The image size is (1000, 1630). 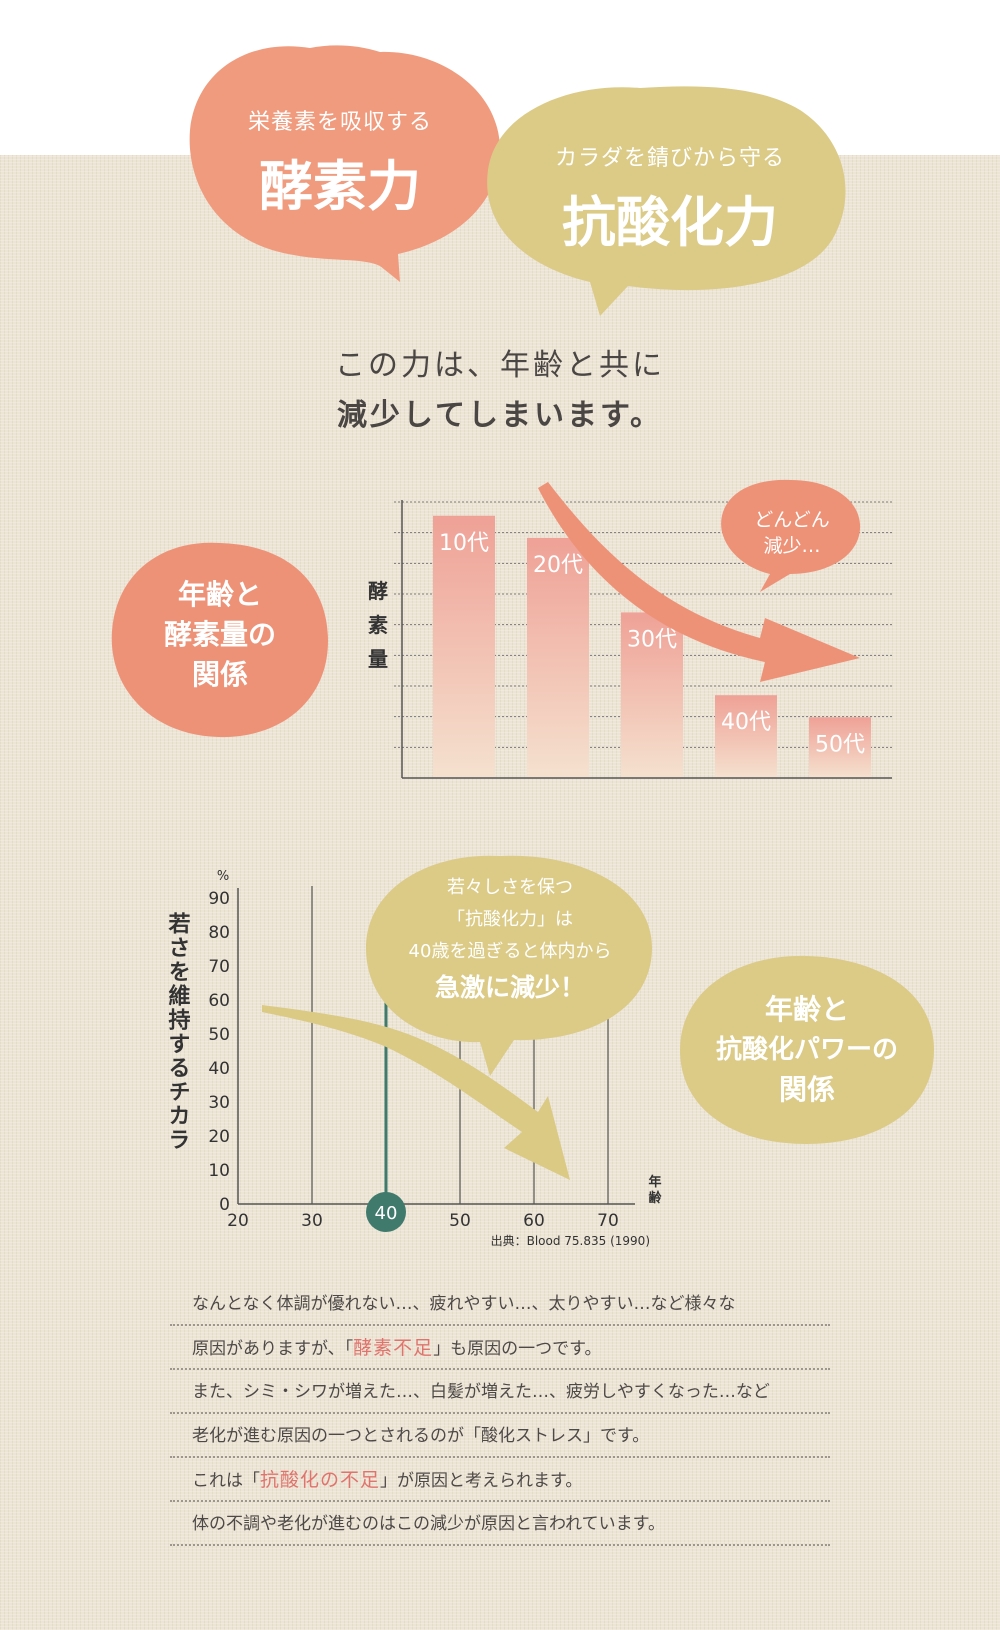 What do you see at coordinates (421, 1436) in the screenshot?
I see `paragraph-text: 老化が進む原因の一つとされるのが「酸化ストレス」です。` at bounding box center [421, 1436].